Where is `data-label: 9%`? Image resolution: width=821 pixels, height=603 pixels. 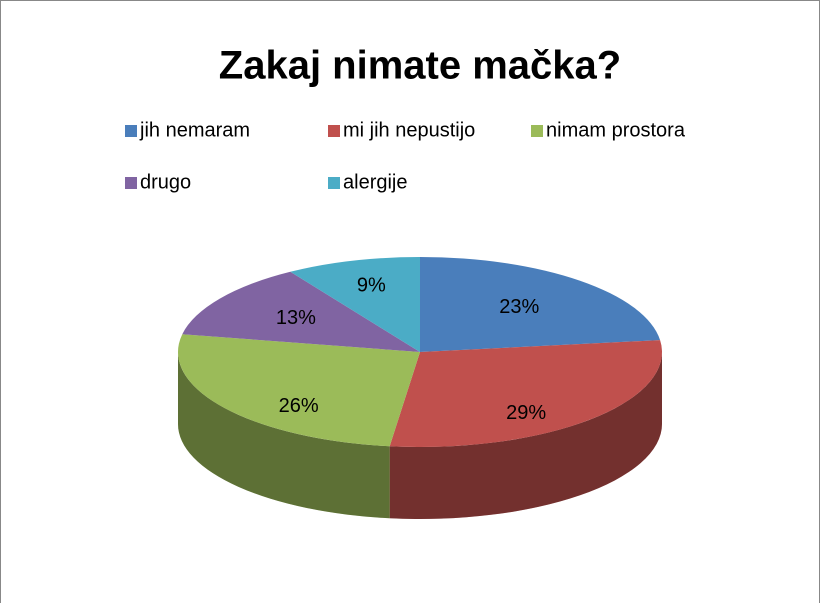 data-label: 9% is located at coordinates (371, 286).